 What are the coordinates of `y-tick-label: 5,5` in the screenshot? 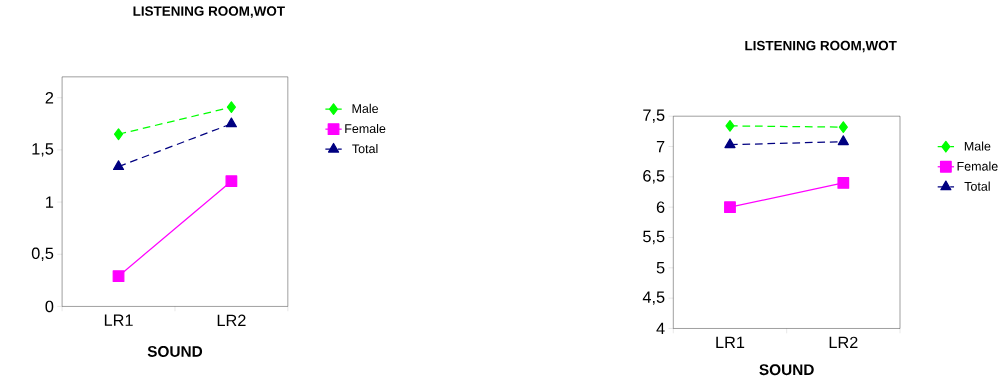 It's located at (654, 237).